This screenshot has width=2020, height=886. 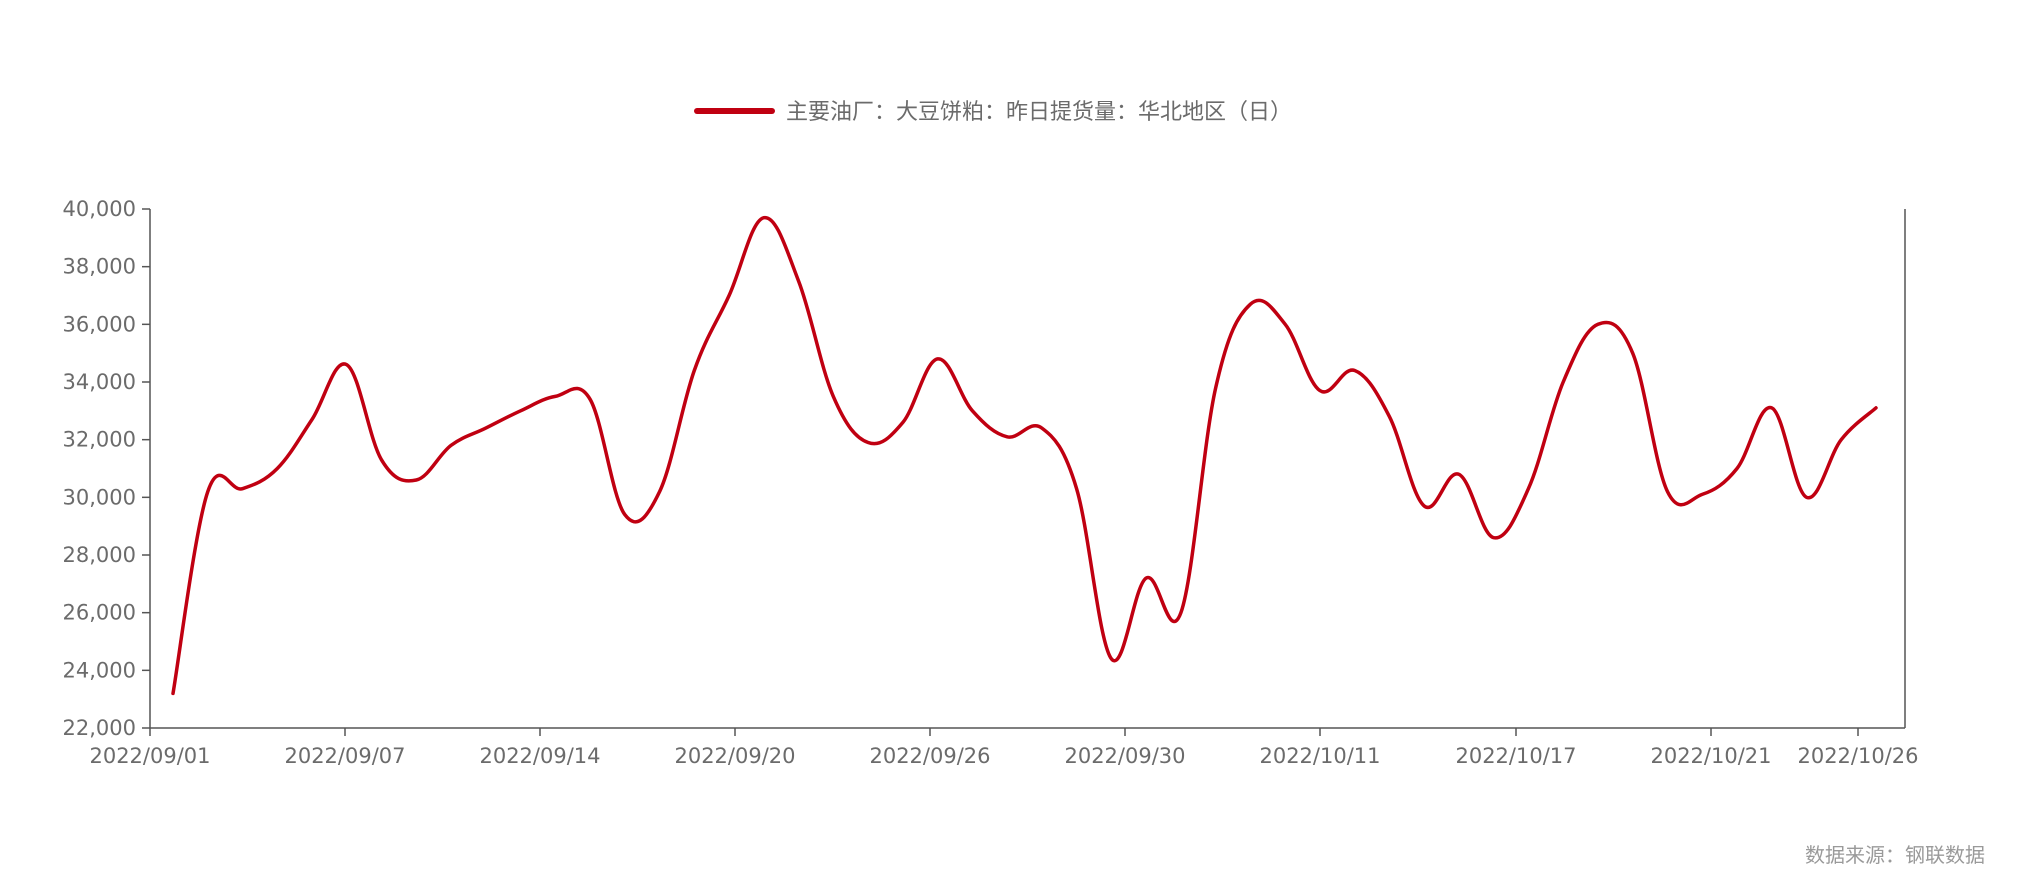 What do you see at coordinates (99, 267) in the screenshot?
I see `y-tick-label: 38,000` at bounding box center [99, 267].